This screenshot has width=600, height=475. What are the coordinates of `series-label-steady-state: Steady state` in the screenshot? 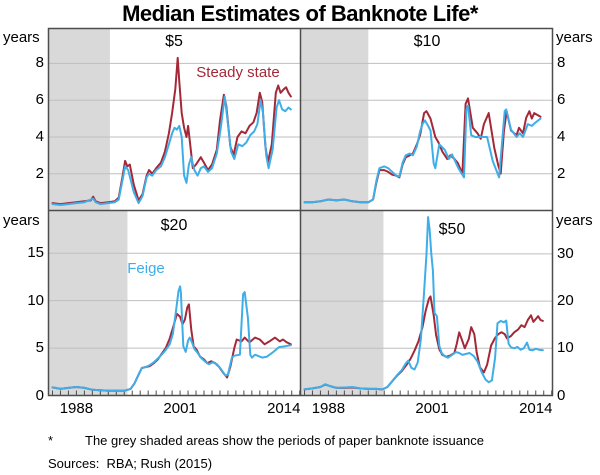 It's located at (238, 72).